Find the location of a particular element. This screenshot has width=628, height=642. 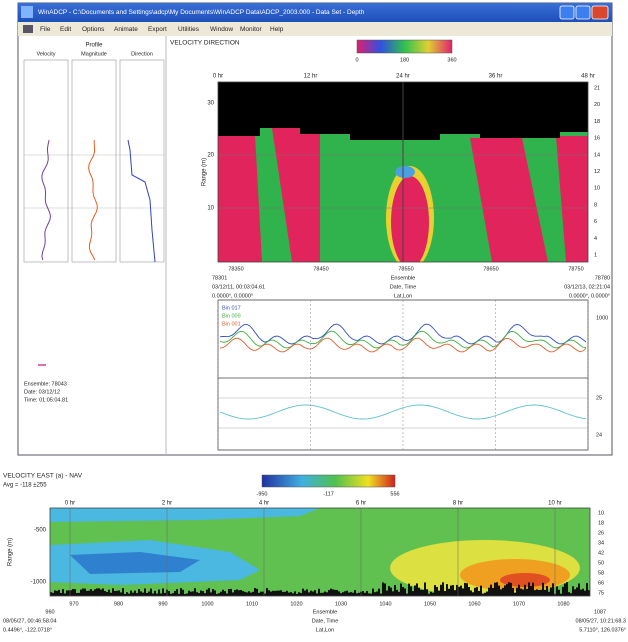

menu-item: Window is located at coordinates (221, 29).